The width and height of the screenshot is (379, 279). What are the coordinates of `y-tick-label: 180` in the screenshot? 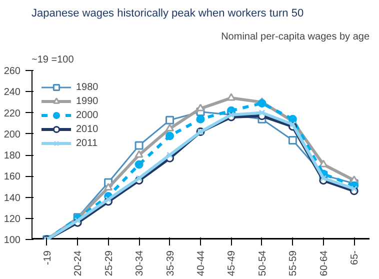 It's located at (12, 156).